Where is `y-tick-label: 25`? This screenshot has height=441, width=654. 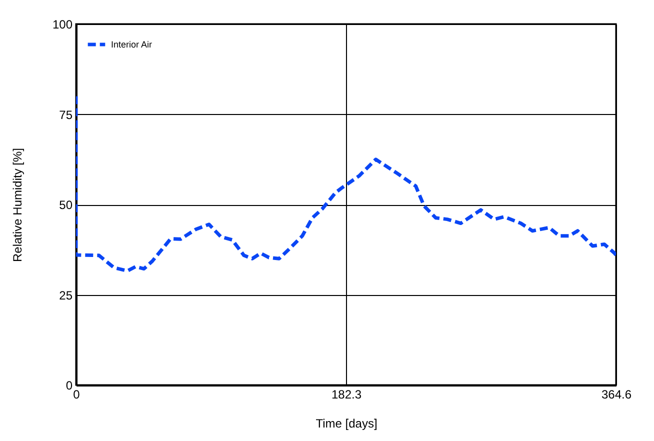
y-tick-label: 25 is located at coordinates (66, 295).